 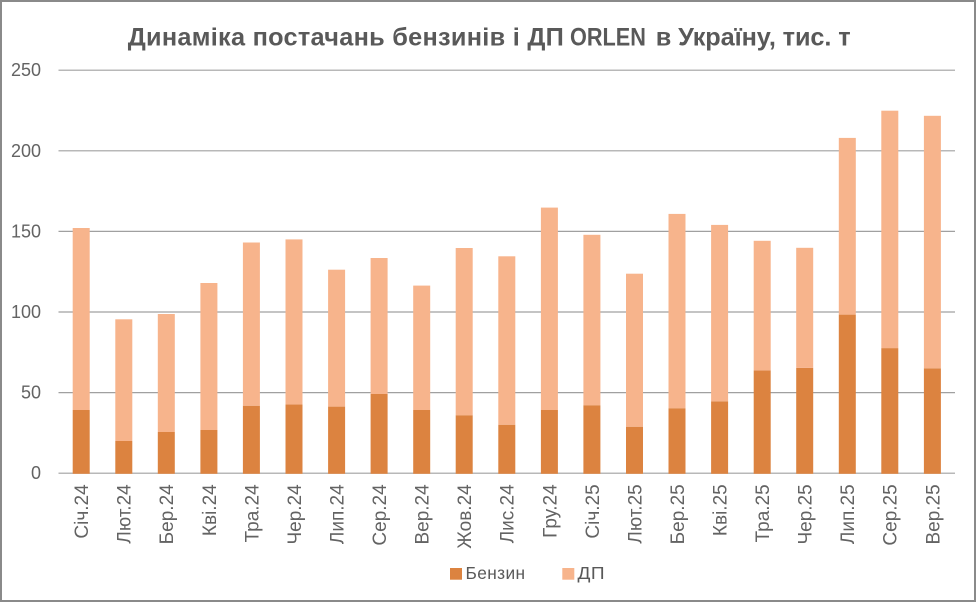 What do you see at coordinates (36, 473) in the screenshot?
I see `svg-text: 0` at bounding box center [36, 473].